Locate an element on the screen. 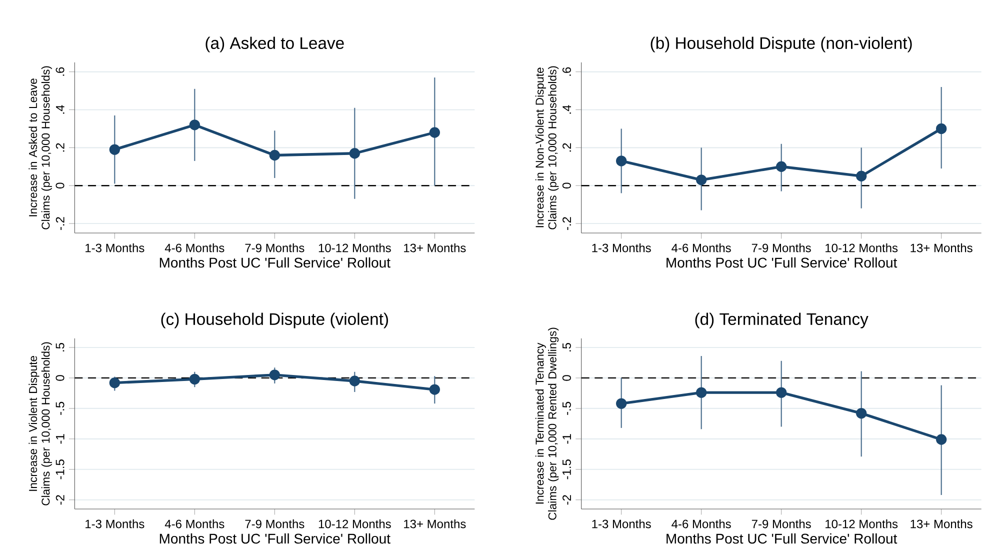 This screenshot has height=557, width=989. y-axis-title: Increase in Terminated Tenancy Claims (per 10,000 Rented Dwellings) is located at coordinates (547, 424).